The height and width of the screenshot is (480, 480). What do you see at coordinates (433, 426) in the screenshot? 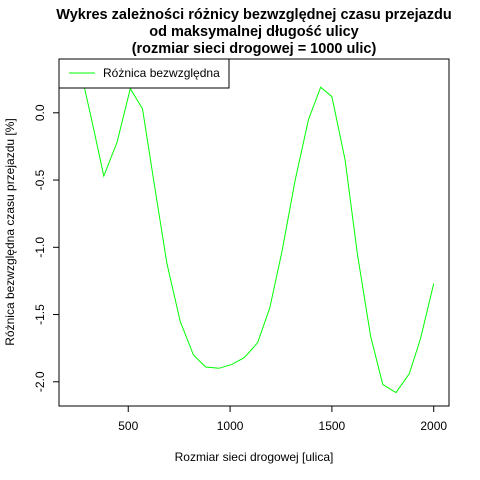
I see `x-tick-label: 2000` at bounding box center [433, 426].